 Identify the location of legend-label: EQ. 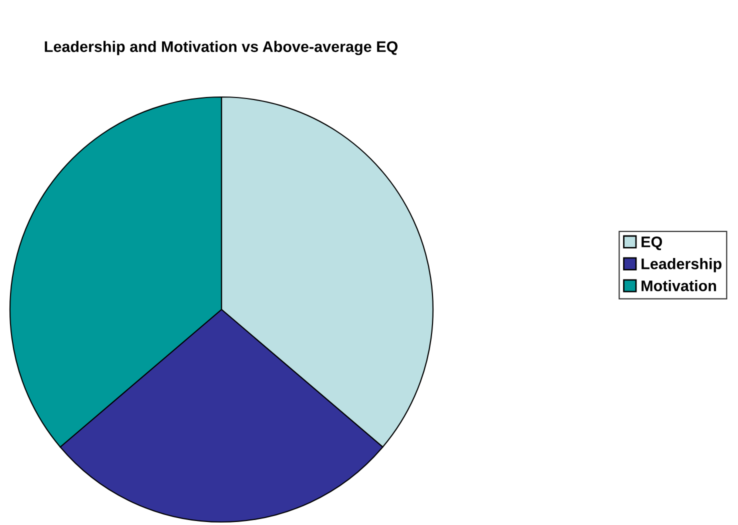
(652, 243).